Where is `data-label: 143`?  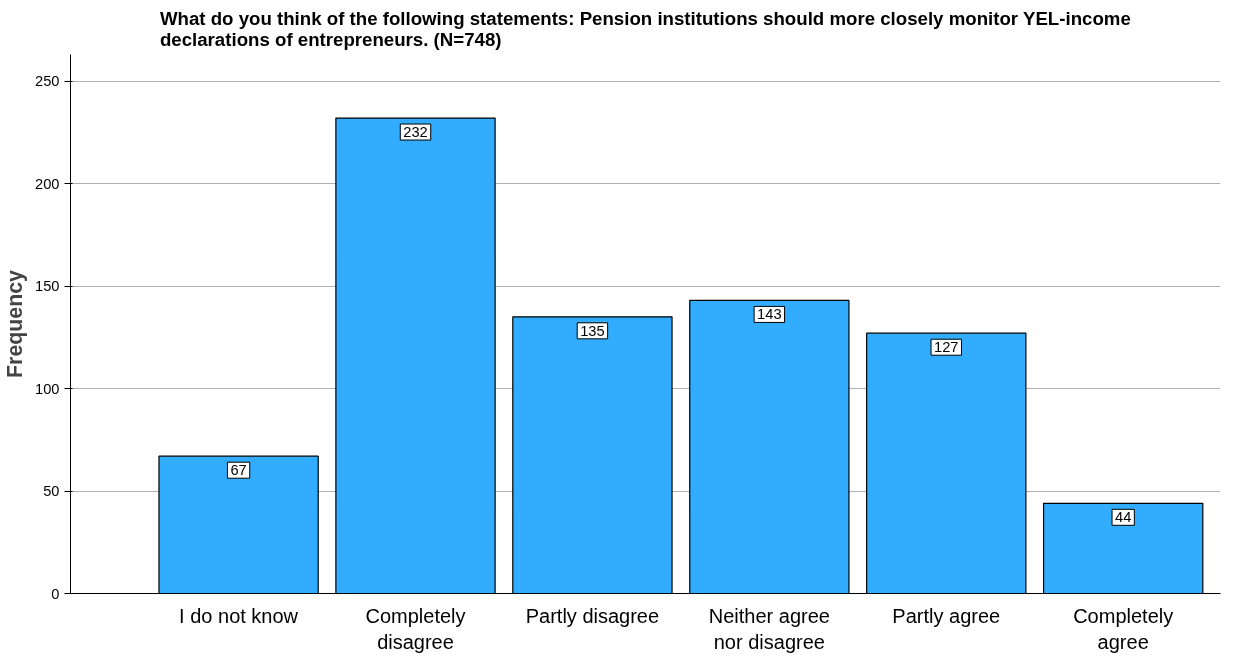 data-label: 143 is located at coordinates (769, 314).